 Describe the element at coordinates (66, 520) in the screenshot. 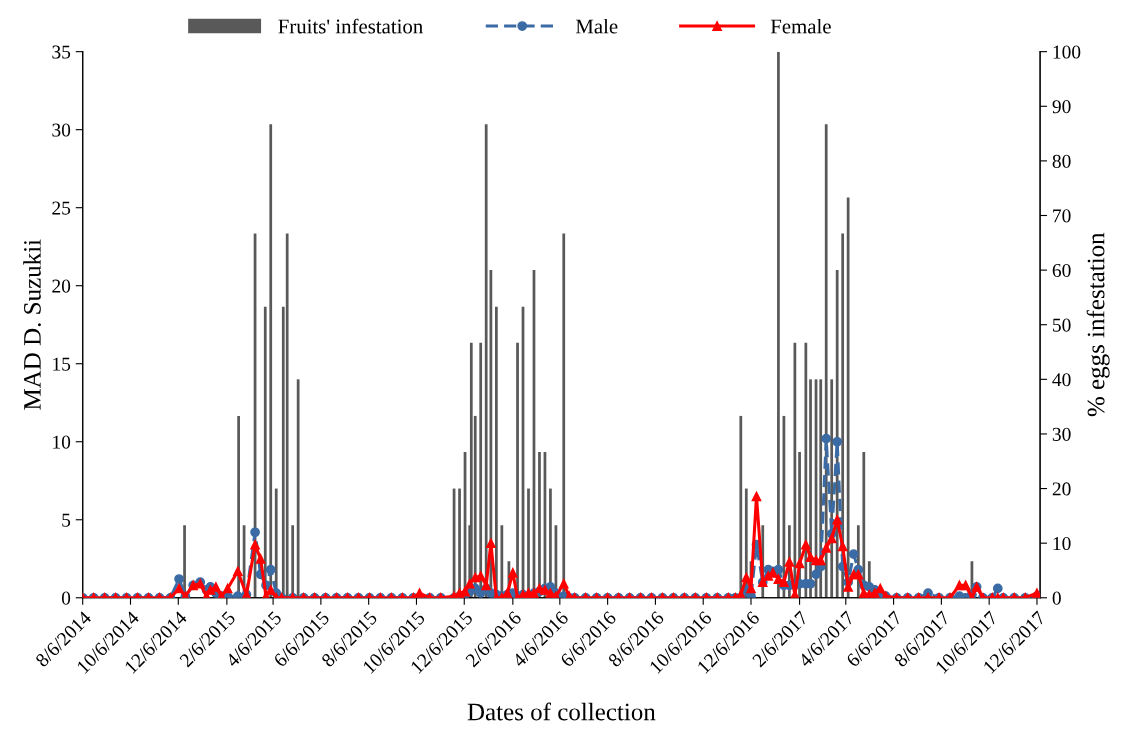

I see `y-tick-label: 5` at that location.